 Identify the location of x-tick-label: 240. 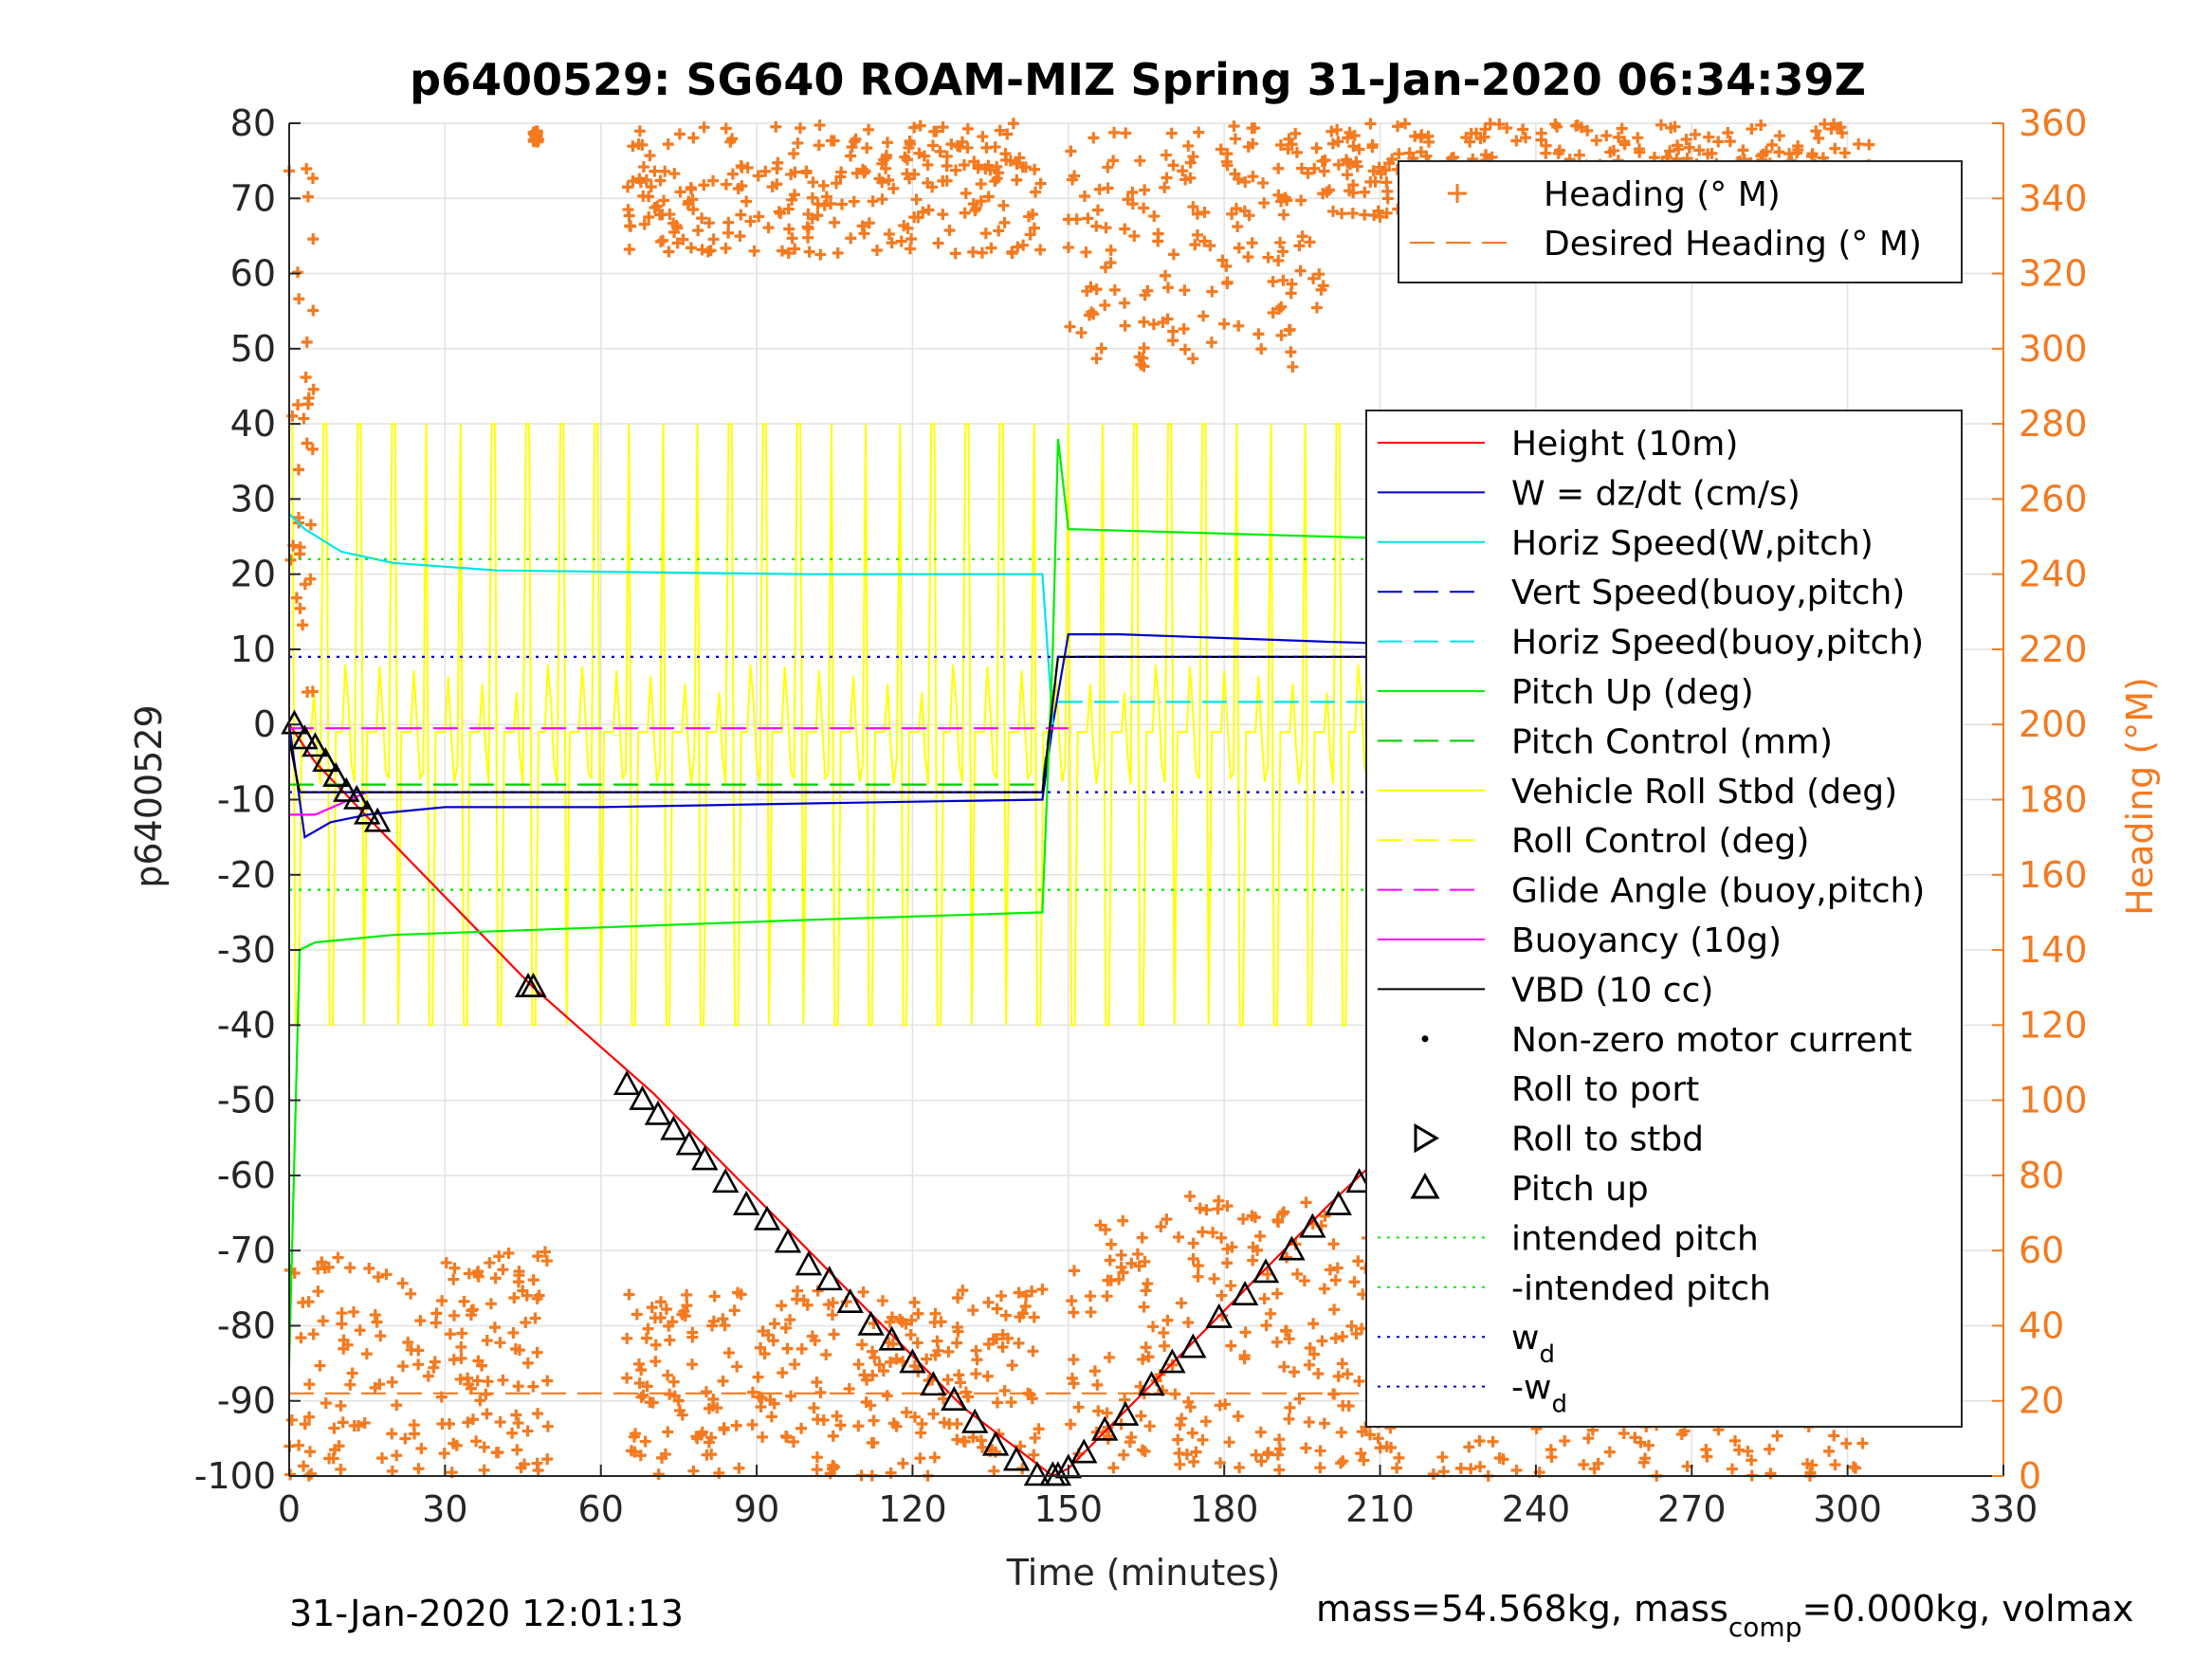
(1536, 1509).